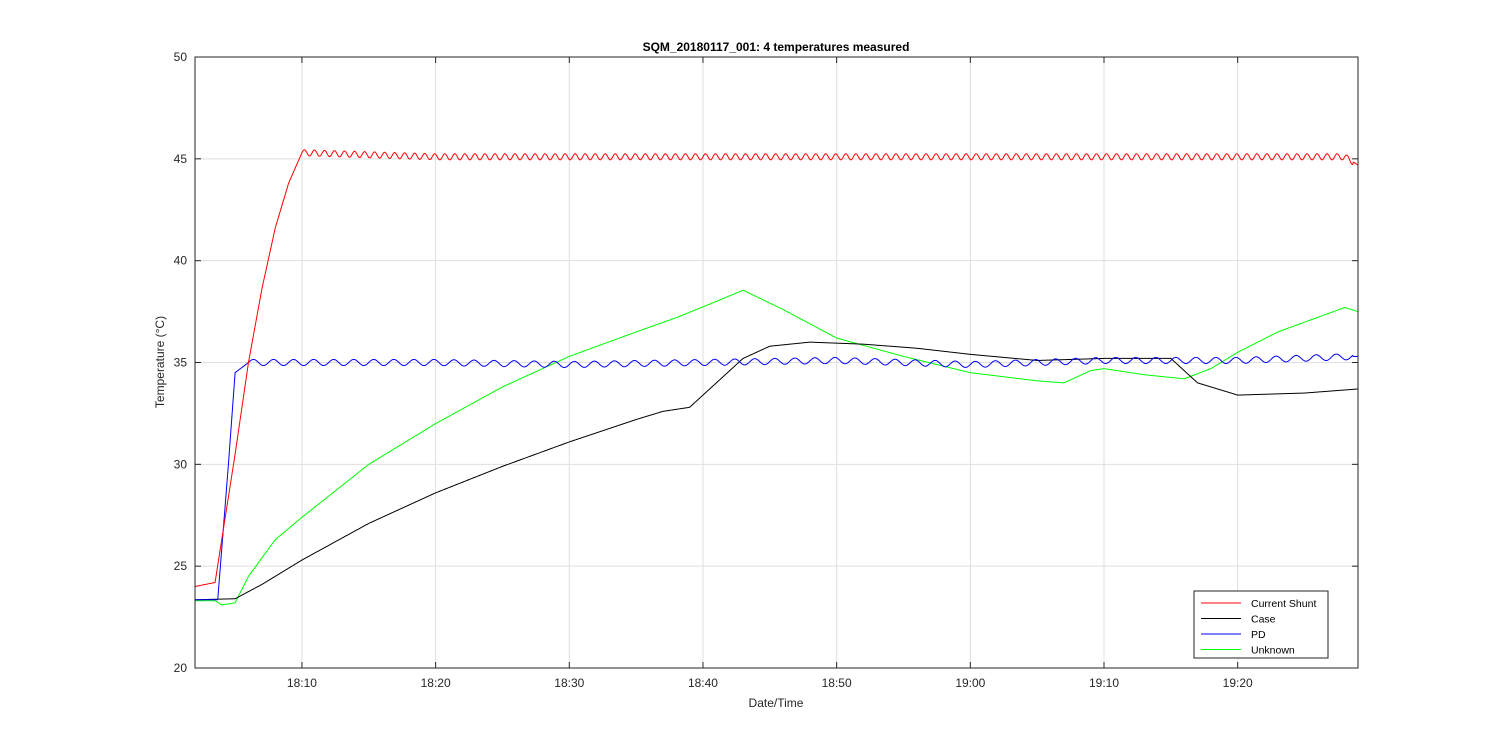 This screenshot has width=1500, height=750. Describe the element at coordinates (1273, 651) in the screenshot. I see `legend-label: Unknown` at that location.